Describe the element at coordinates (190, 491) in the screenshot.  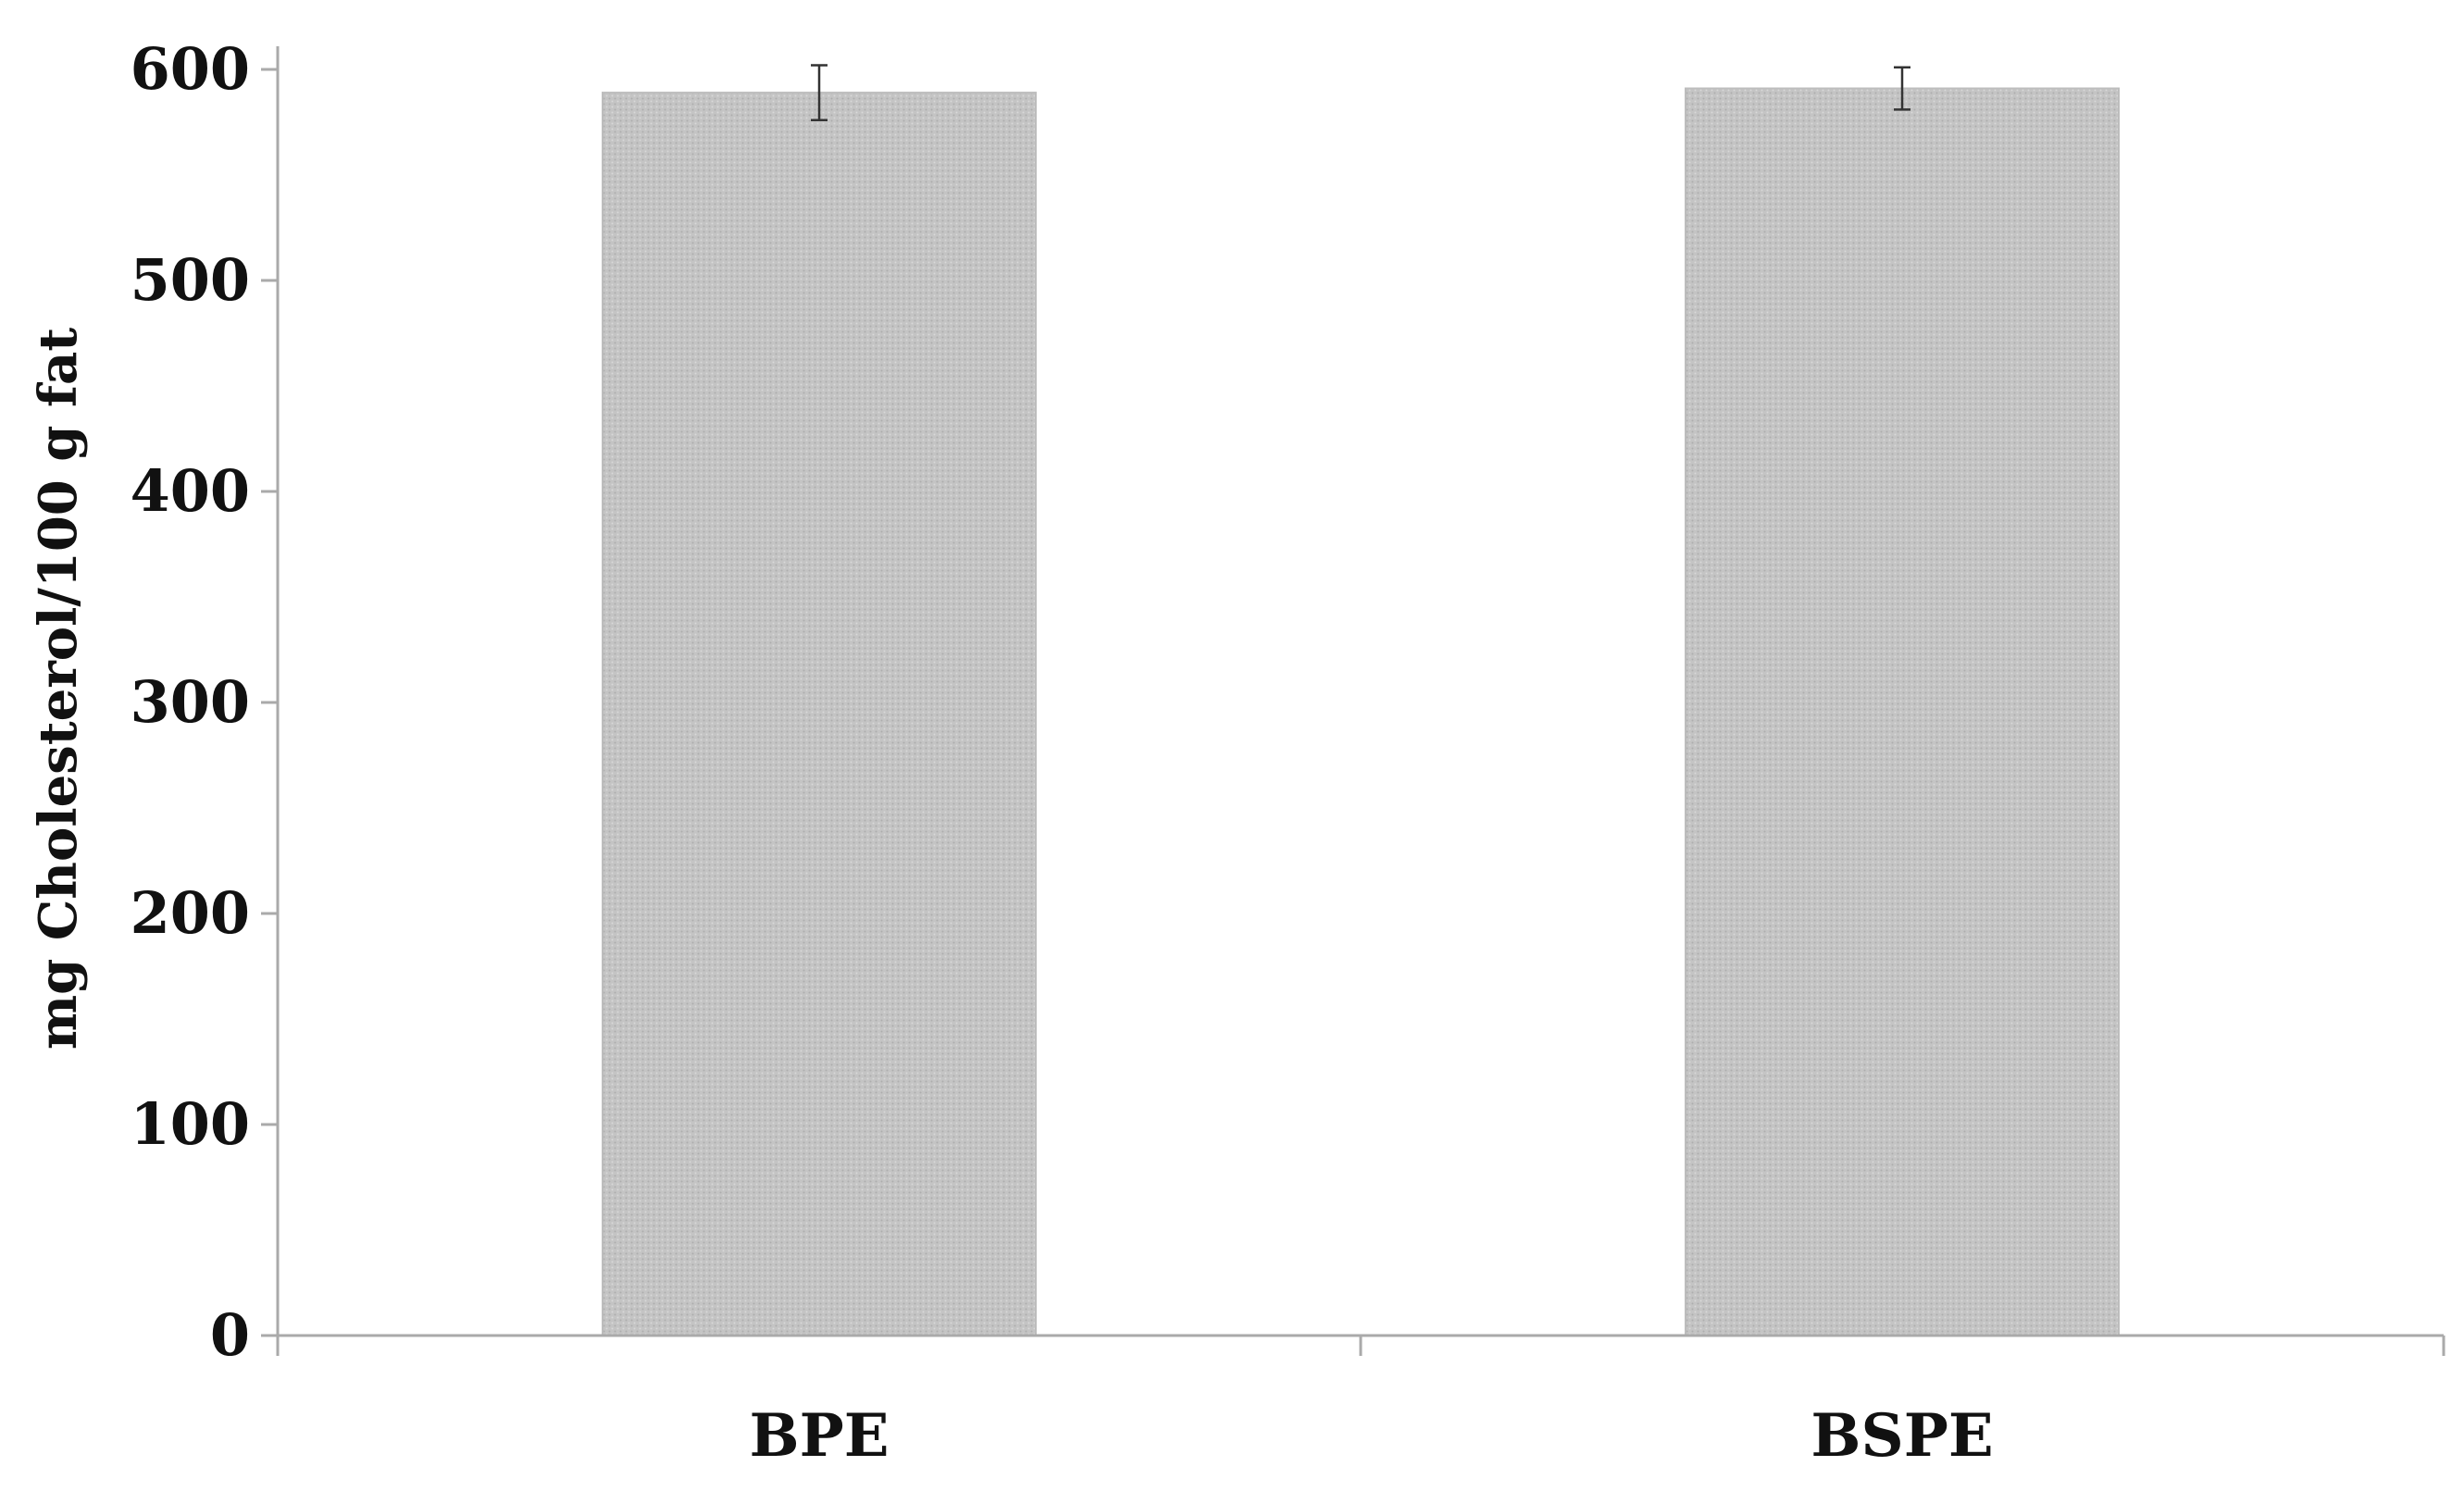
I see `y-tick-label: 400` at that location.